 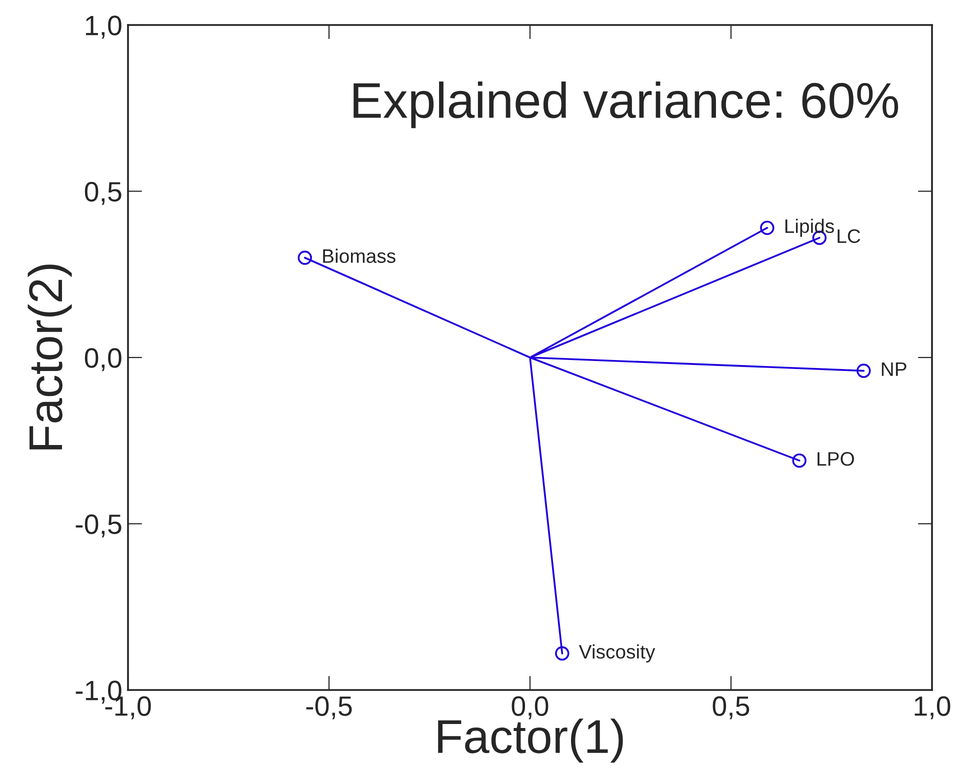 What do you see at coordinates (530, 740) in the screenshot?
I see `x-axis-title: Factor(1)` at bounding box center [530, 740].